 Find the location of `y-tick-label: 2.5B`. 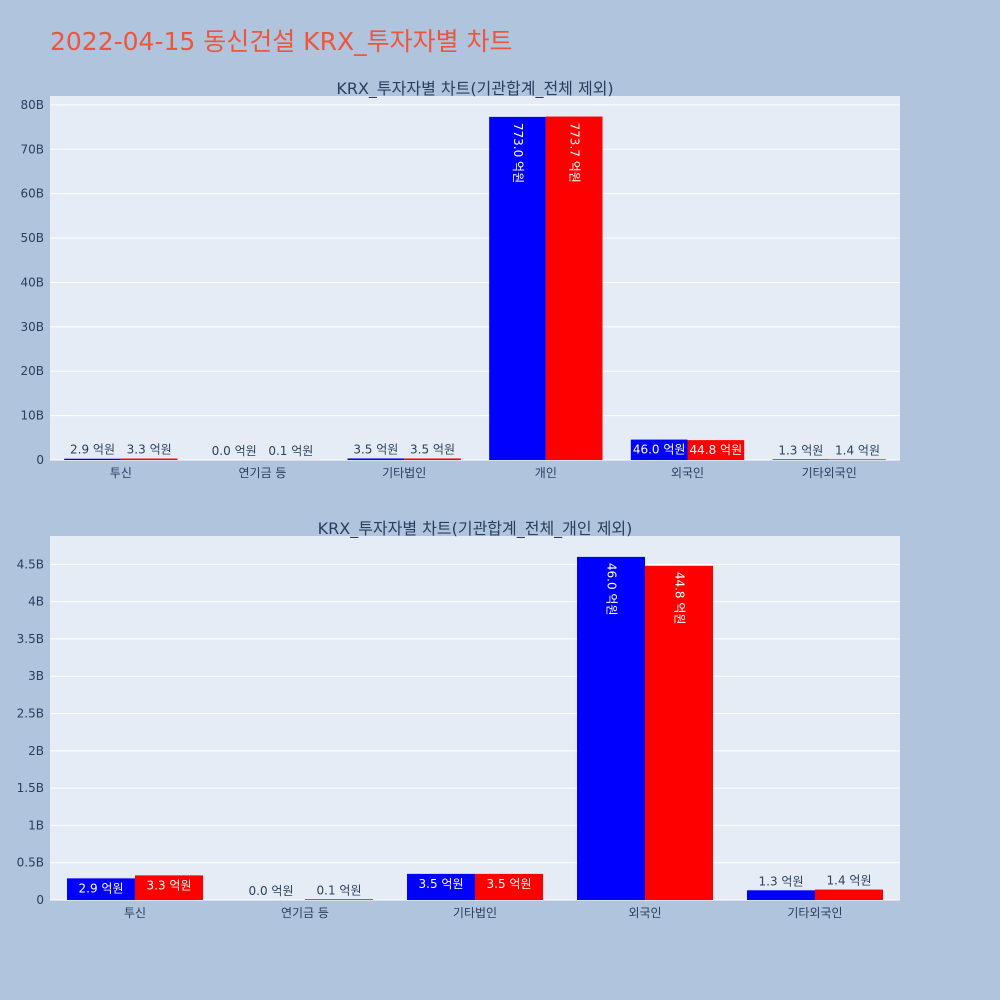

y-tick-label: 2.5B is located at coordinates (30, 714).